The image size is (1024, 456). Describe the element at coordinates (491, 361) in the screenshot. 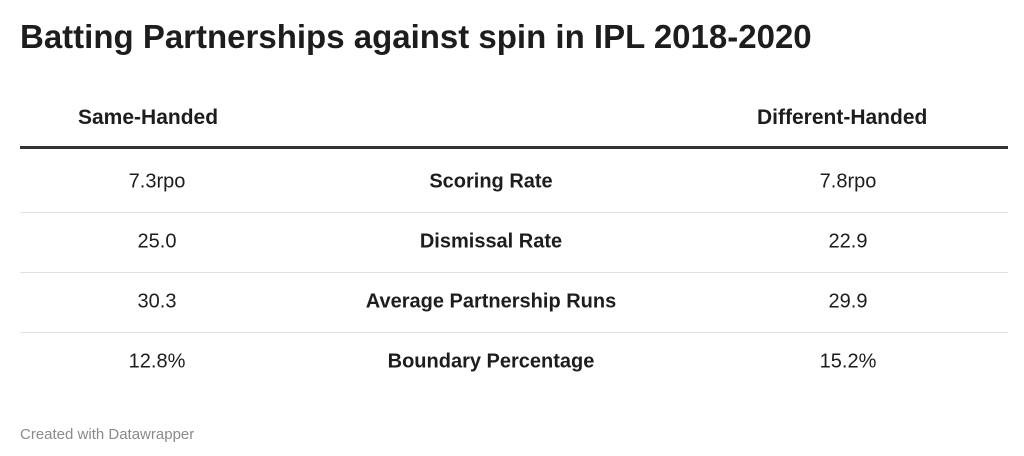

I see `row-label: Boundary Percentage` at that location.